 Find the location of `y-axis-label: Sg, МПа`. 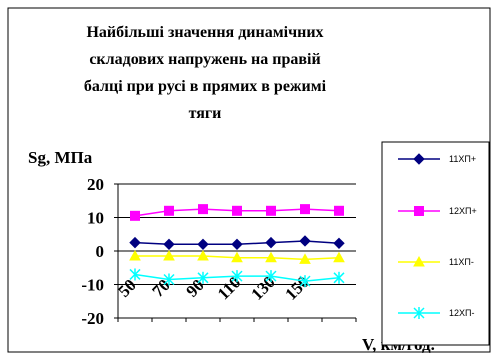

y-axis-label: Sg, МПа is located at coordinates (60, 157).